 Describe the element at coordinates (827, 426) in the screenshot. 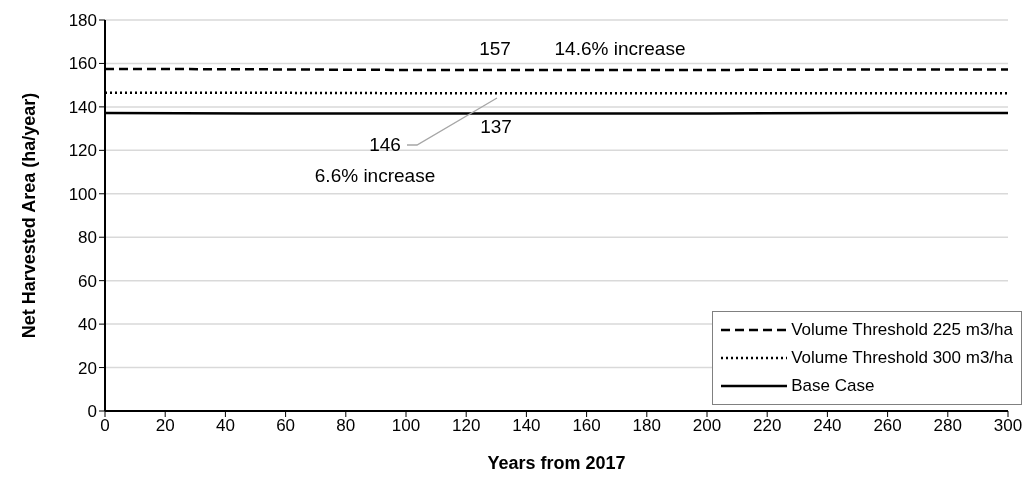

I see `x-tick-label: 240` at that location.